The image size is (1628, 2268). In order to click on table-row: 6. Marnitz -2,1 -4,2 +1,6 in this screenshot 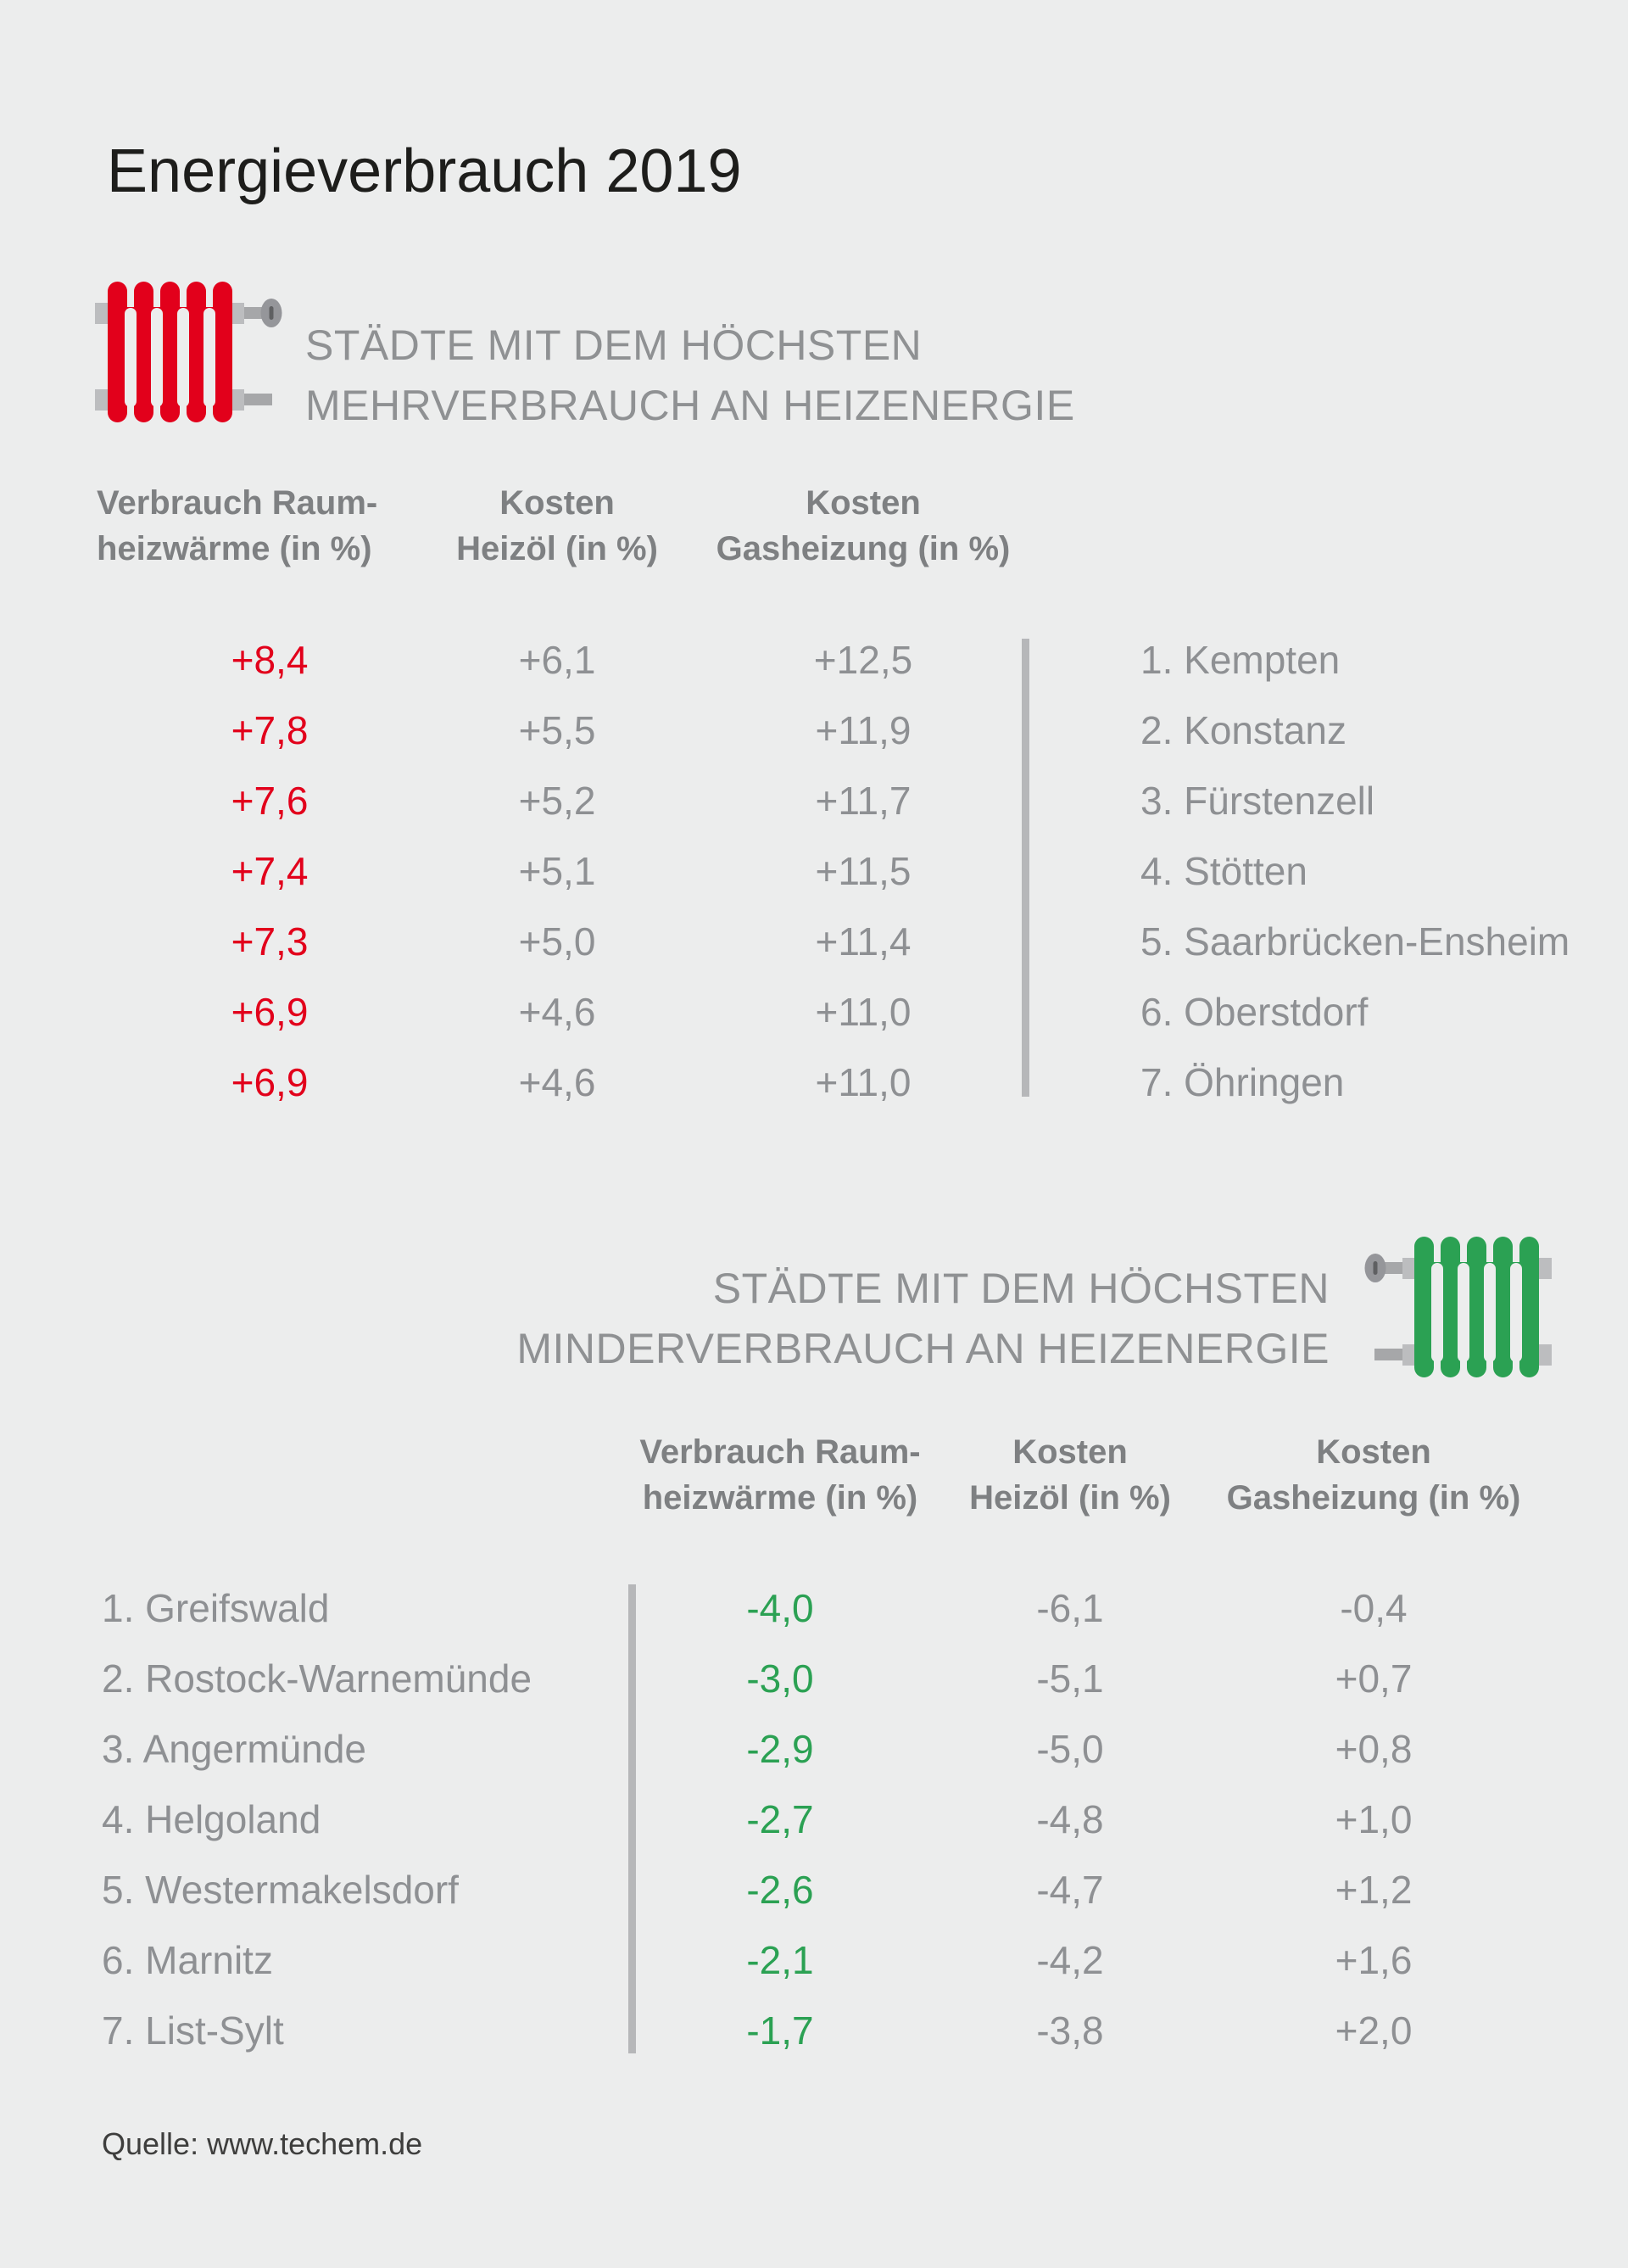, I will do `click(814, 1960)`.